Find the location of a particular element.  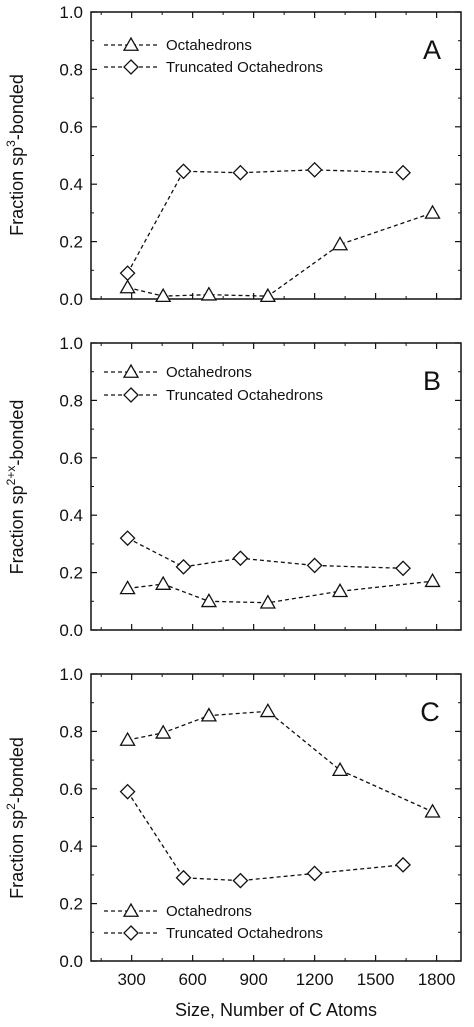

x-tick-label: 600 is located at coordinates (192, 979).